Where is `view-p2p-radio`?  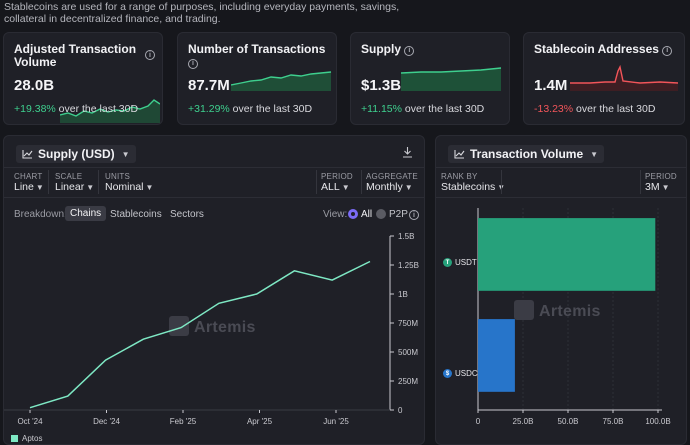
view-p2p-radio is located at coordinates (381, 214).